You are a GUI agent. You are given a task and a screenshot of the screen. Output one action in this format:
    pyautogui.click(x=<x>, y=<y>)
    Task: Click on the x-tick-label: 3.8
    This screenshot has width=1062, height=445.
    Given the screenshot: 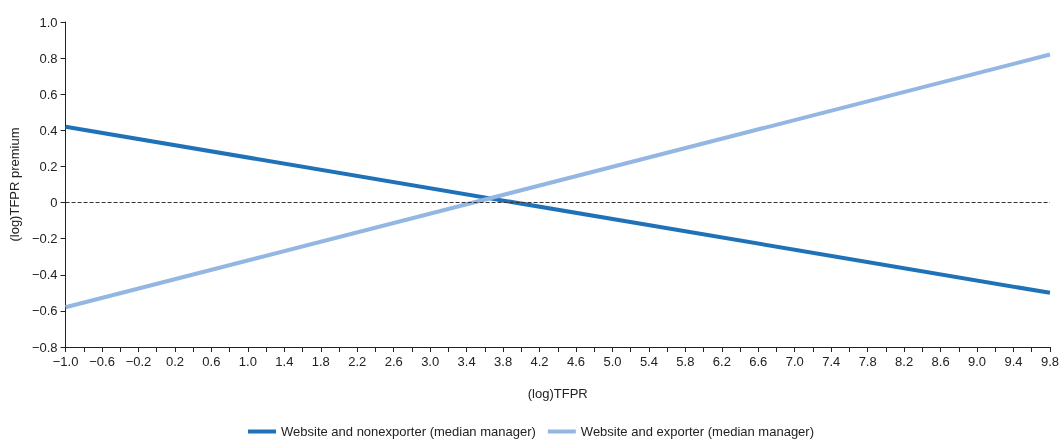 What is the action you would take?
    pyautogui.click(x=503, y=361)
    